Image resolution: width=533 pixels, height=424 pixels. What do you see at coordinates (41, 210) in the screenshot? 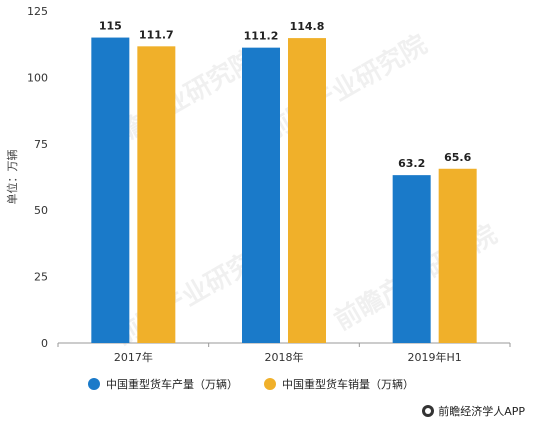
I see `y-tick-label: 50` at bounding box center [41, 210].